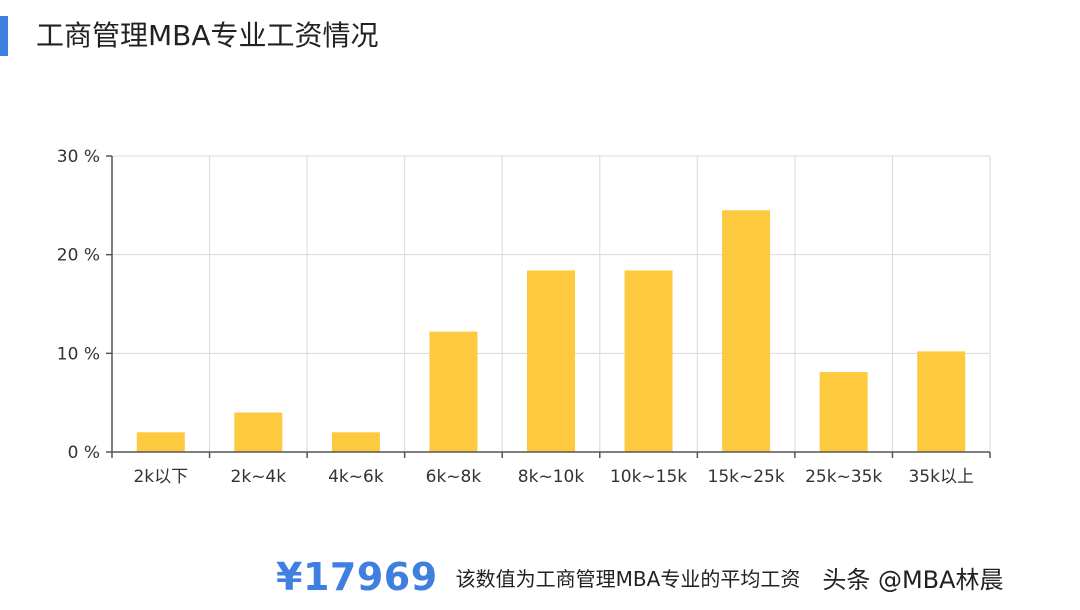  Describe the element at coordinates (356, 477) in the screenshot. I see `x-tick-label: 4k~6k` at that location.